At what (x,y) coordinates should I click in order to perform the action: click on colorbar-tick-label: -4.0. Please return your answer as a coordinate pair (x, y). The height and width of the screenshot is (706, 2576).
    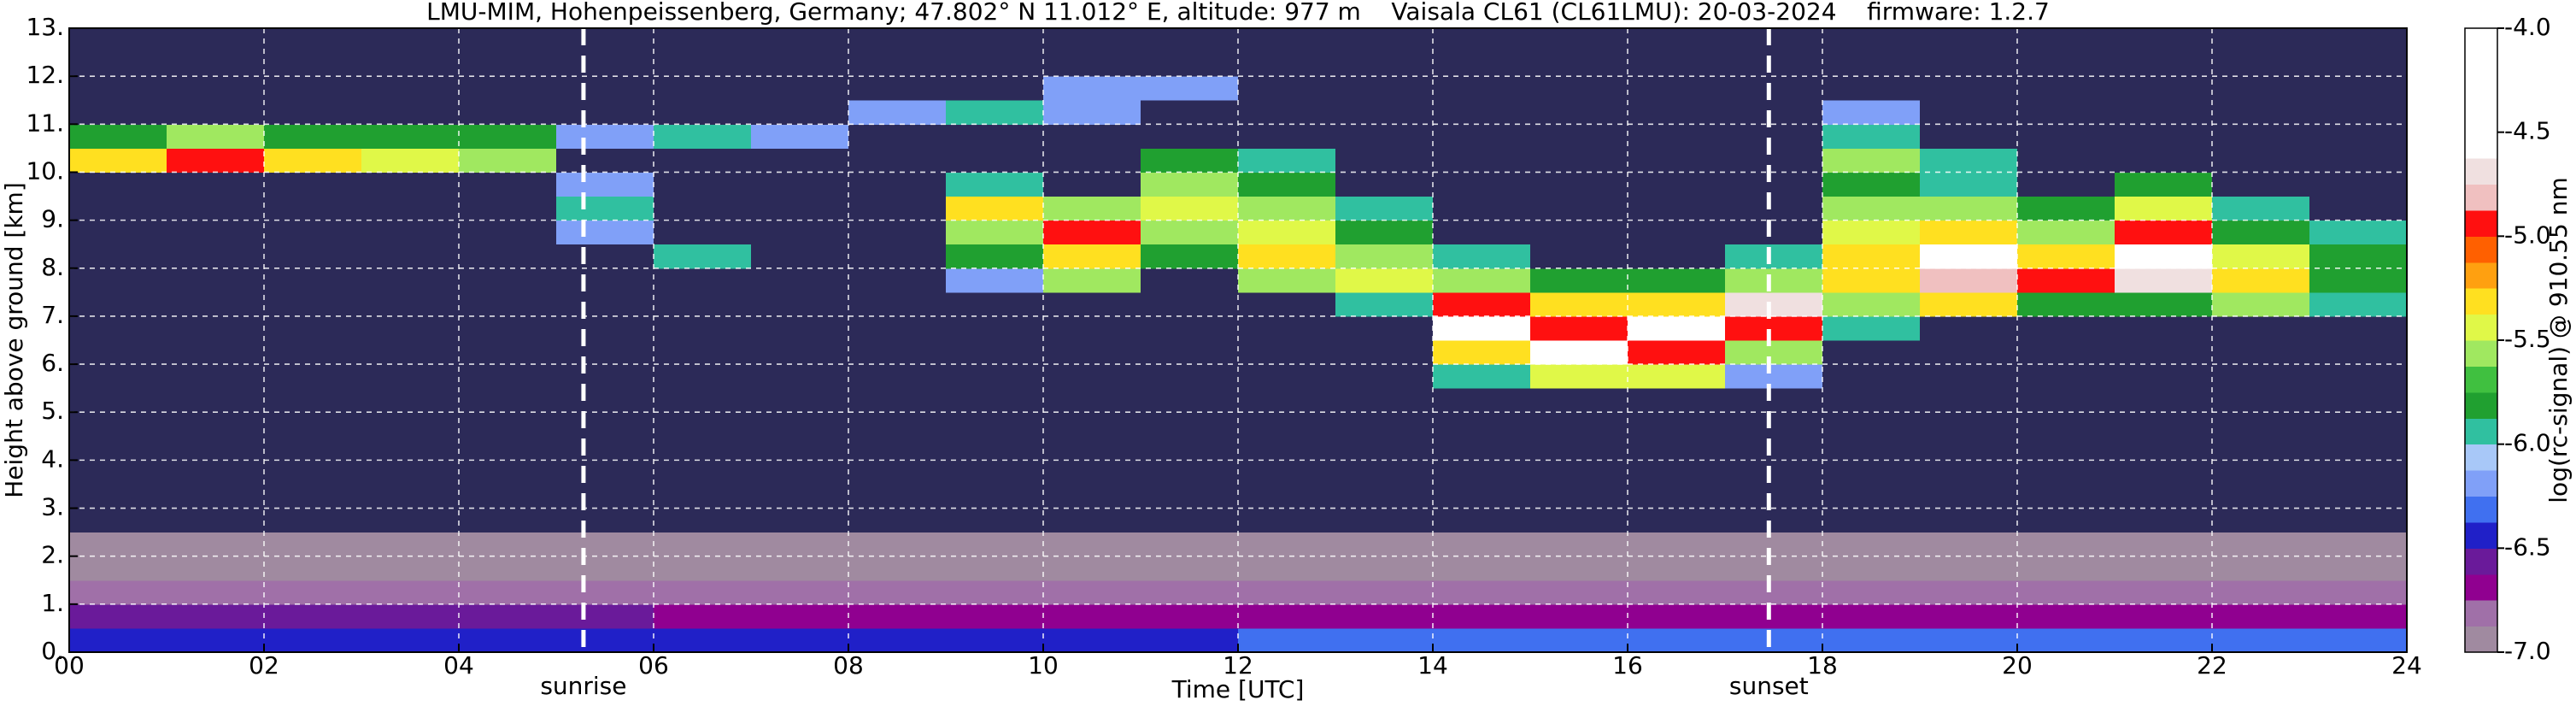
    Looking at the image, I should click on (2527, 27).